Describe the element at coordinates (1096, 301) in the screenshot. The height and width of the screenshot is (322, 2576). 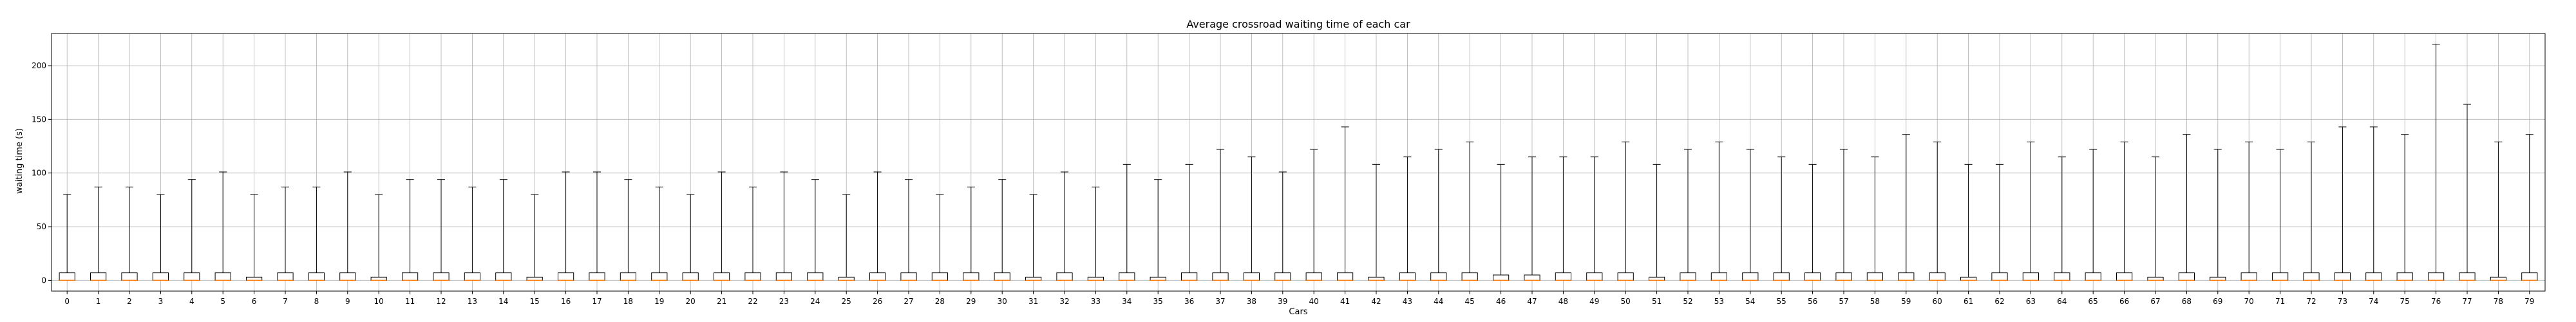
I see `x-tick-label: 33` at that location.